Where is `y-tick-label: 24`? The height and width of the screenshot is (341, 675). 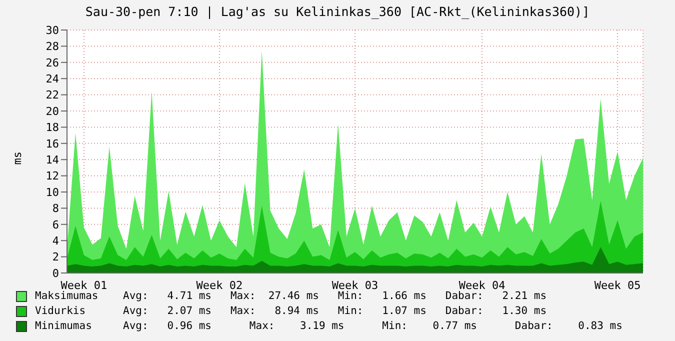 y-tick-label: 24 is located at coordinates (53, 79).